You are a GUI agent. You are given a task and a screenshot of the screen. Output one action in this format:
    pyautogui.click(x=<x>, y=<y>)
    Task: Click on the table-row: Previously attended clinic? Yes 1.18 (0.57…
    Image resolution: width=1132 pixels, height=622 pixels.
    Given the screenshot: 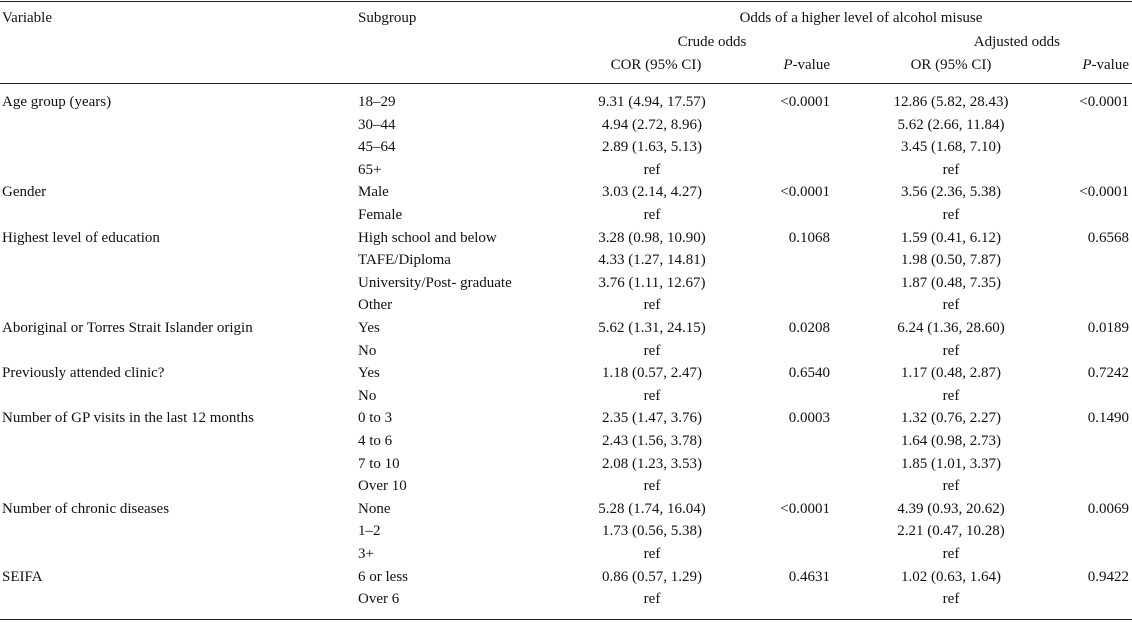 What is the action you would take?
    pyautogui.click(x=566, y=375)
    